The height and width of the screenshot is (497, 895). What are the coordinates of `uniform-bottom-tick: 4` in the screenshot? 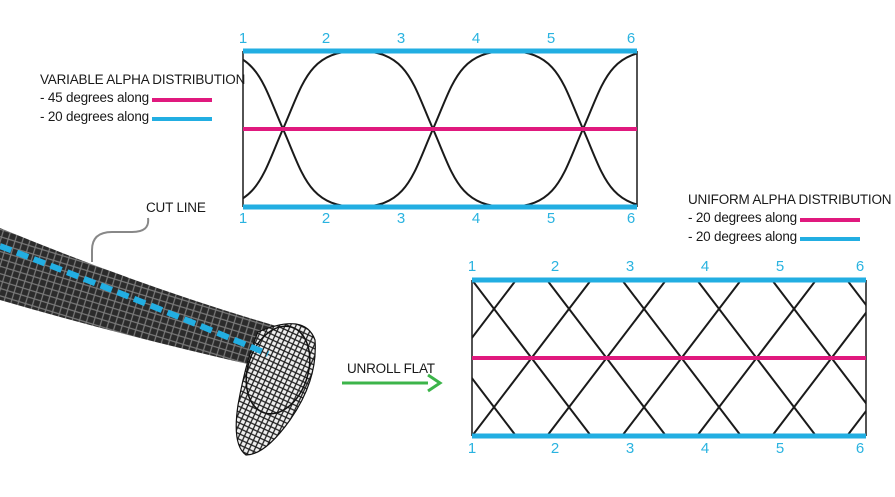 It's located at (705, 448).